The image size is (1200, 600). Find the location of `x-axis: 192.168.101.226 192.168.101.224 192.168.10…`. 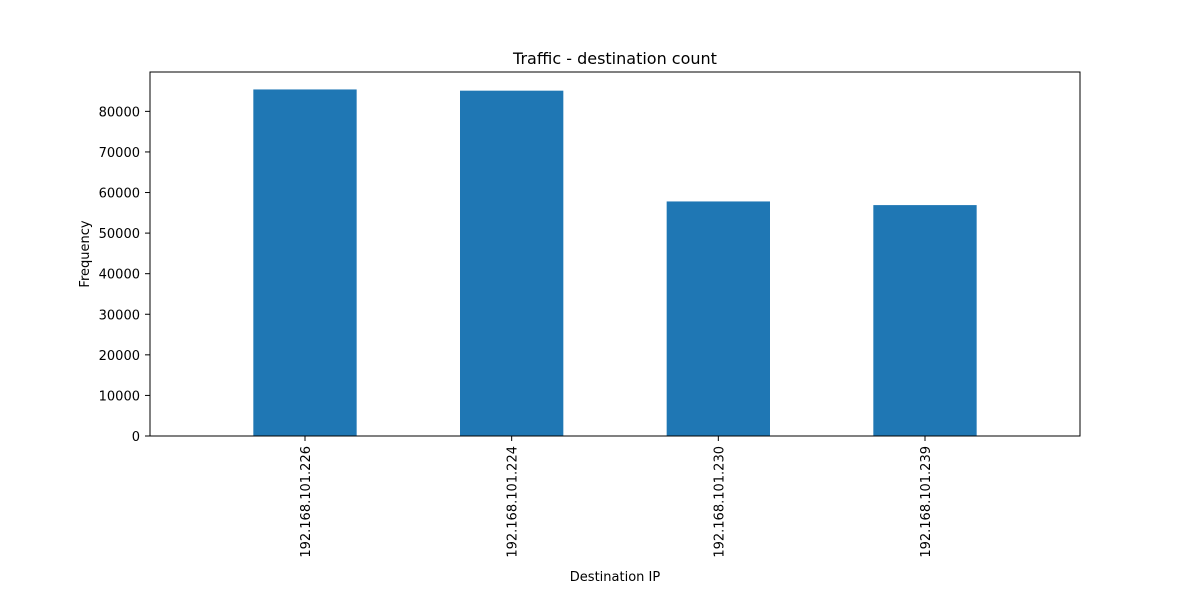

x-axis: 192.168.101.226 192.168.101.224 192.168.10… is located at coordinates (616, 497).